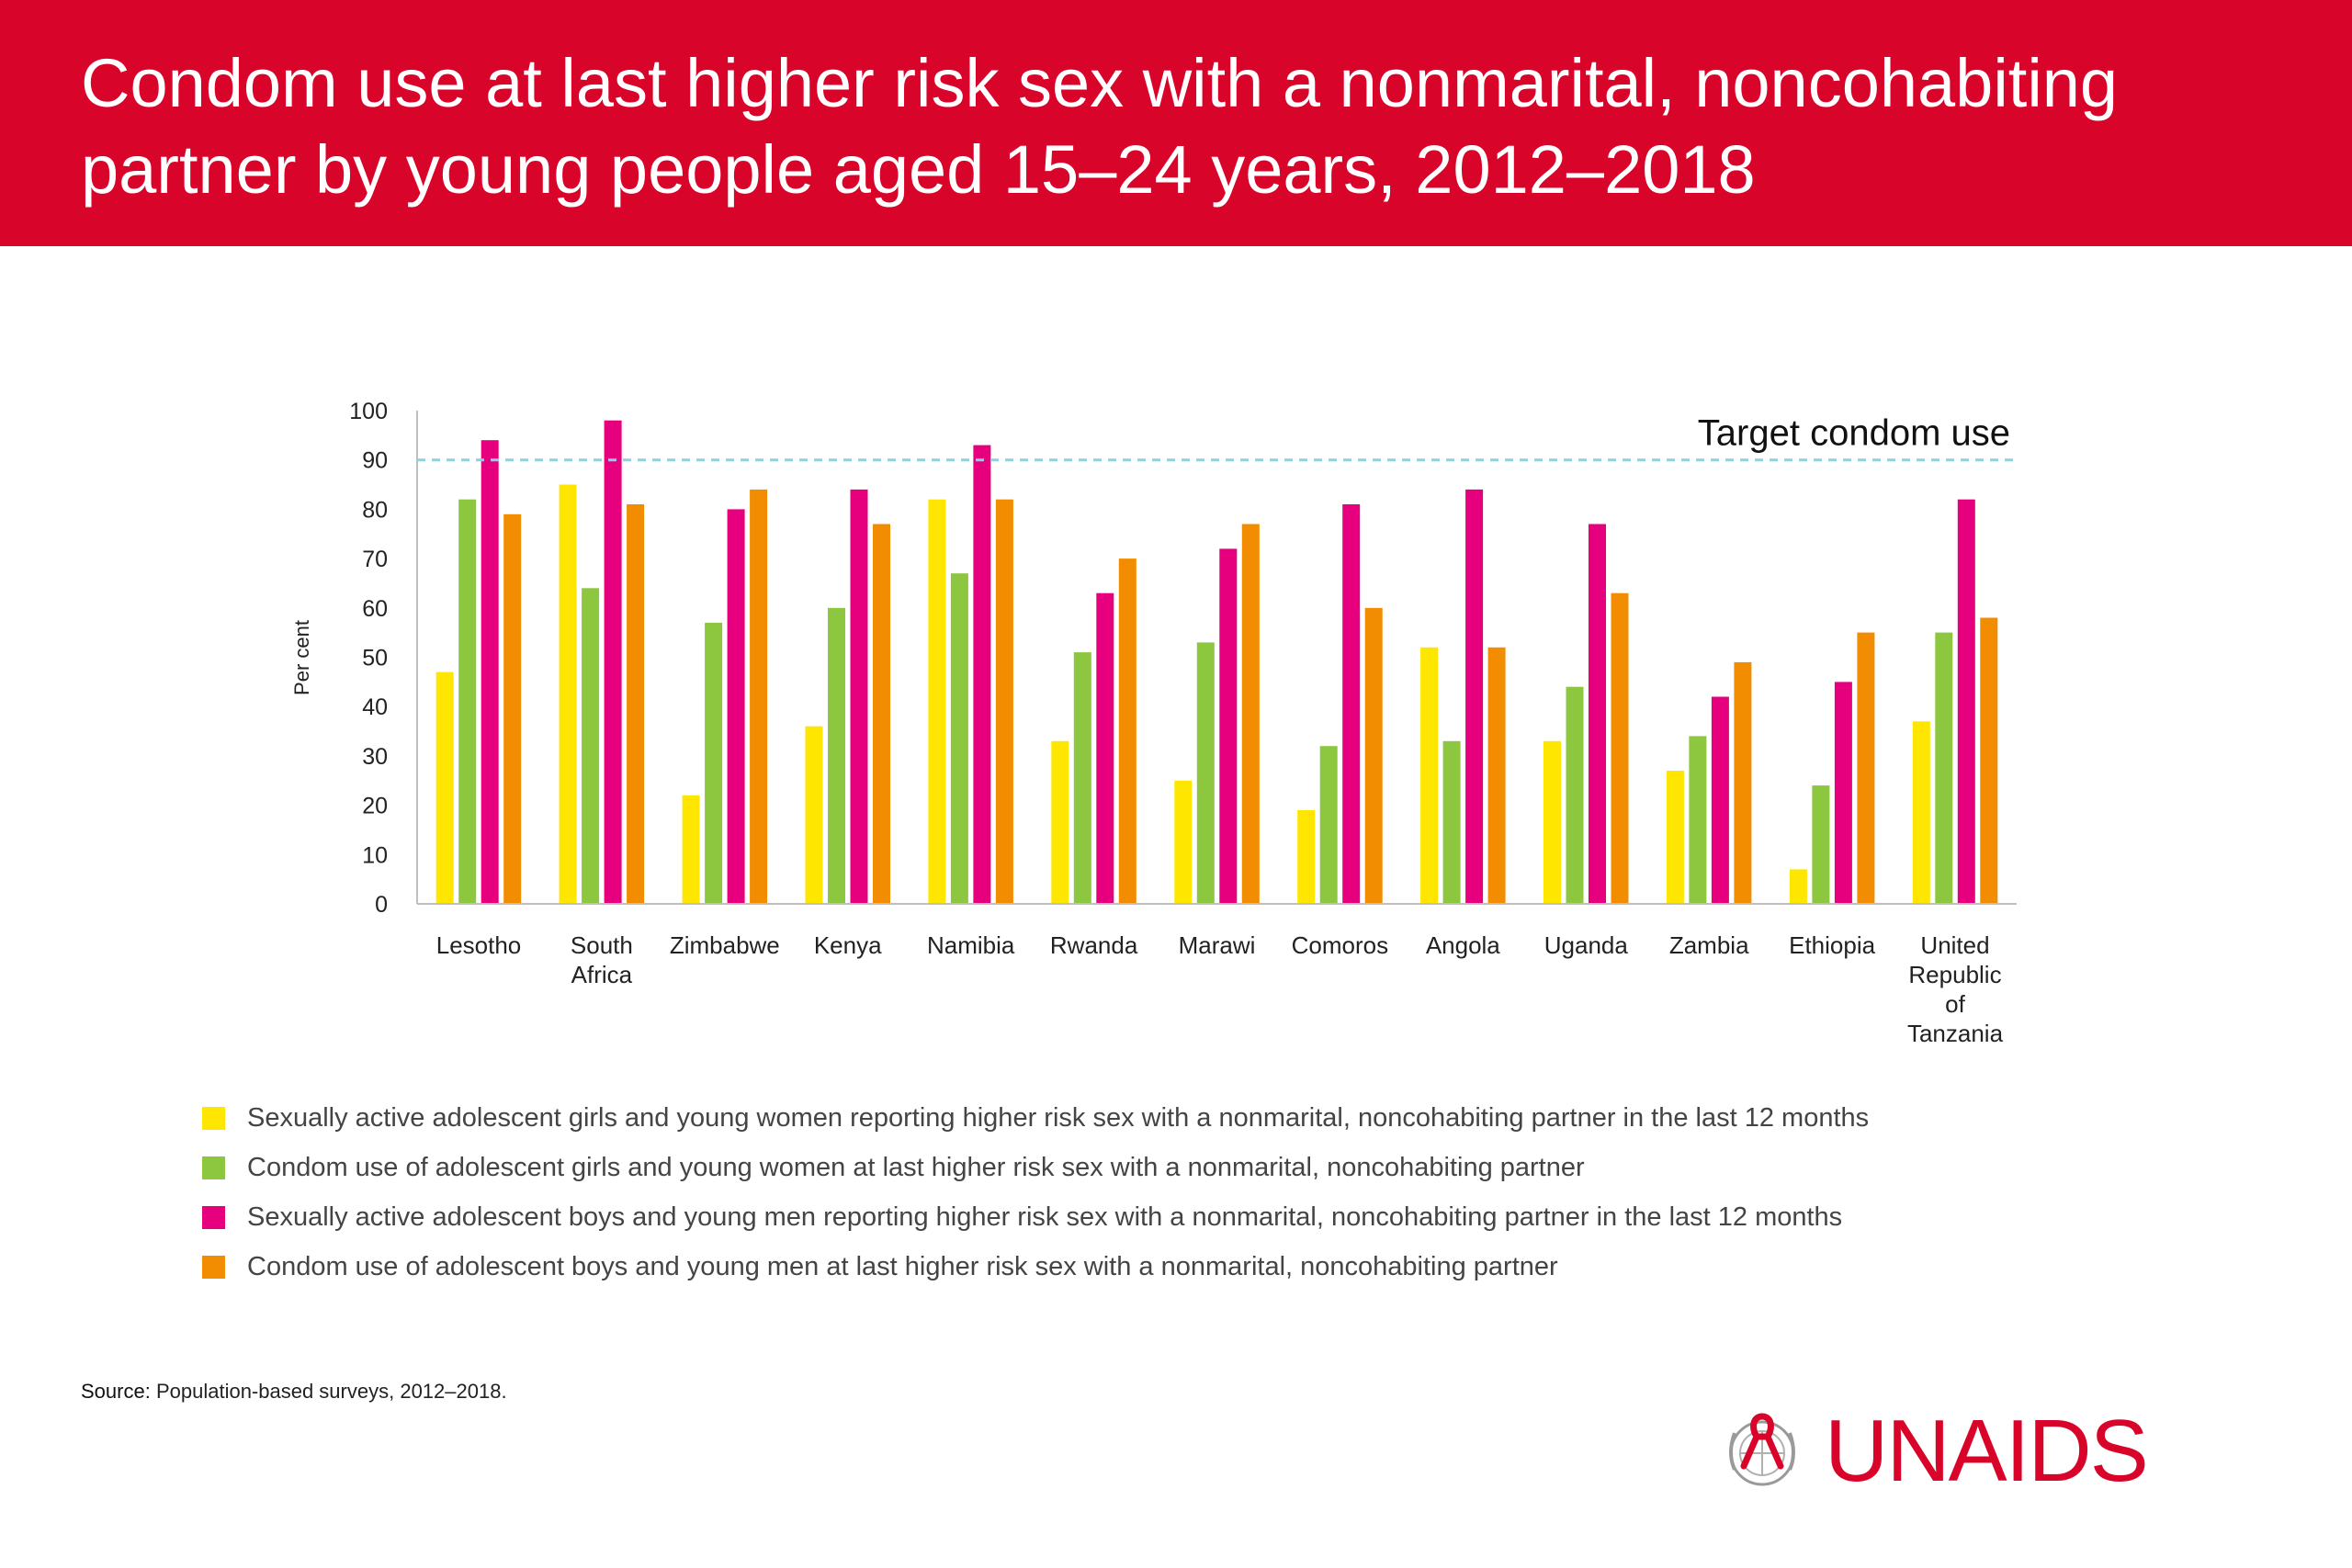 This screenshot has width=2352, height=1568. Describe the element at coordinates (602, 959) in the screenshot. I see `x-category-label: South Africa` at that location.